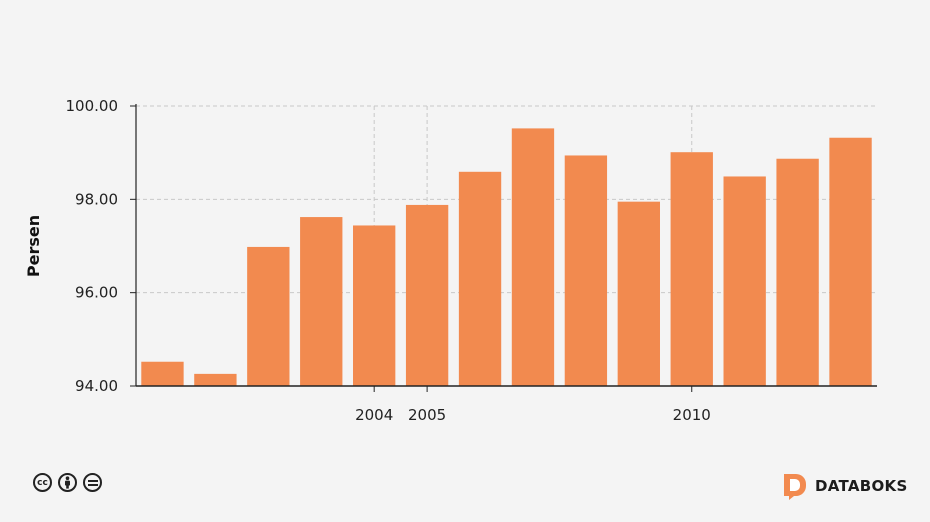 This screenshot has height=522, width=930. Describe the element at coordinates (96, 293) in the screenshot. I see `y-tick-label: 96.00` at that location.